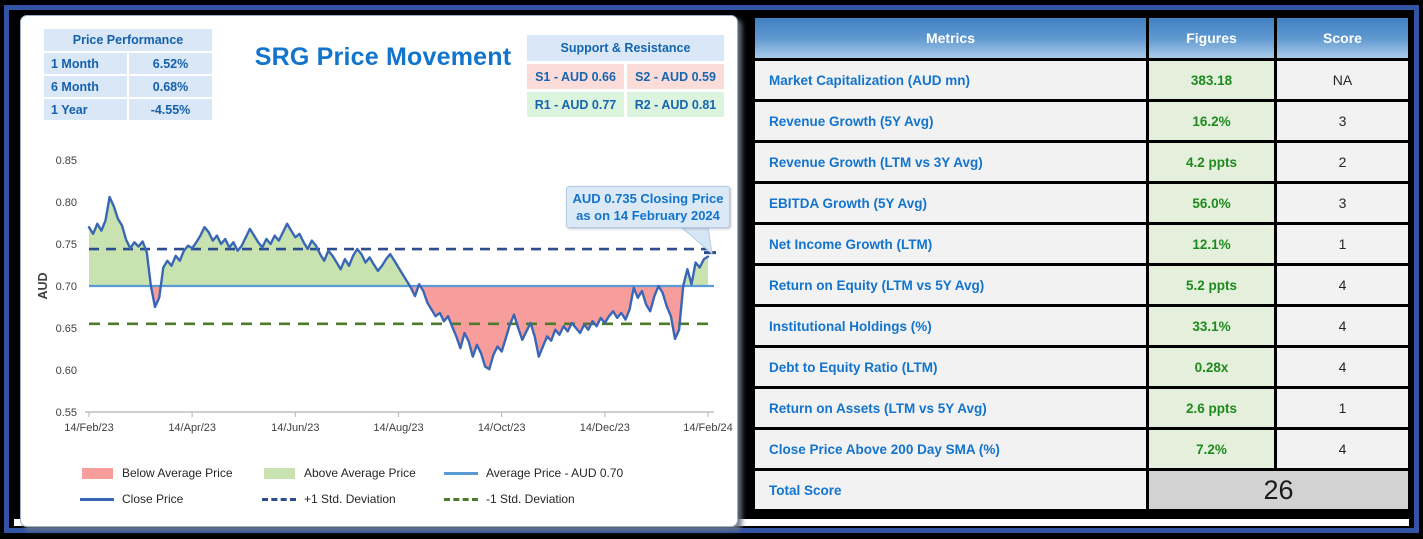 This screenshot has height=539, width=1423. I want to click on legend-label: Below Average Price, so click(177, 473).